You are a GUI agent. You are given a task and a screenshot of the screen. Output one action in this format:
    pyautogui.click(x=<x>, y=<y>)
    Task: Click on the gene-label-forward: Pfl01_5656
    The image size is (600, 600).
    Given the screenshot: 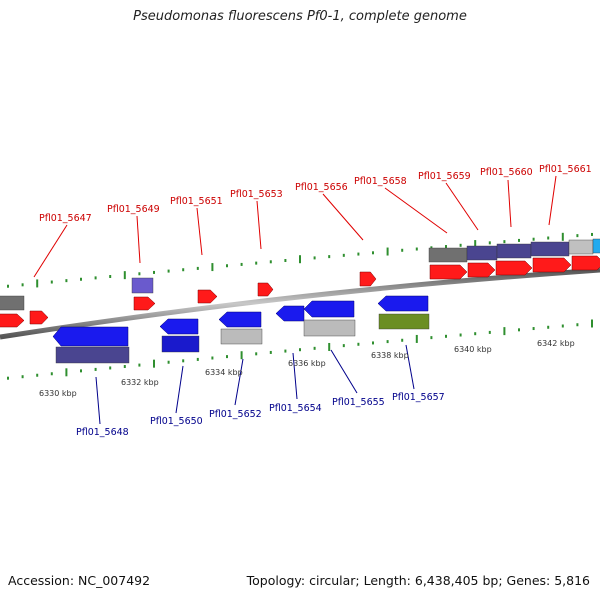 What is the action you would take?
    pyautogui.click(x=321, y=187)
    